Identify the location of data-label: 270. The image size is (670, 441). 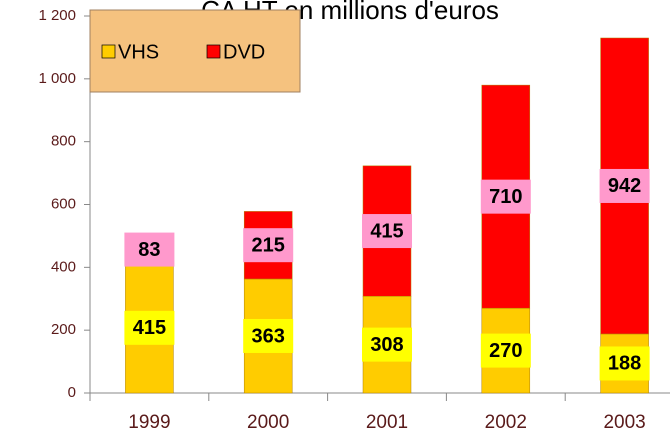
(505, 351).